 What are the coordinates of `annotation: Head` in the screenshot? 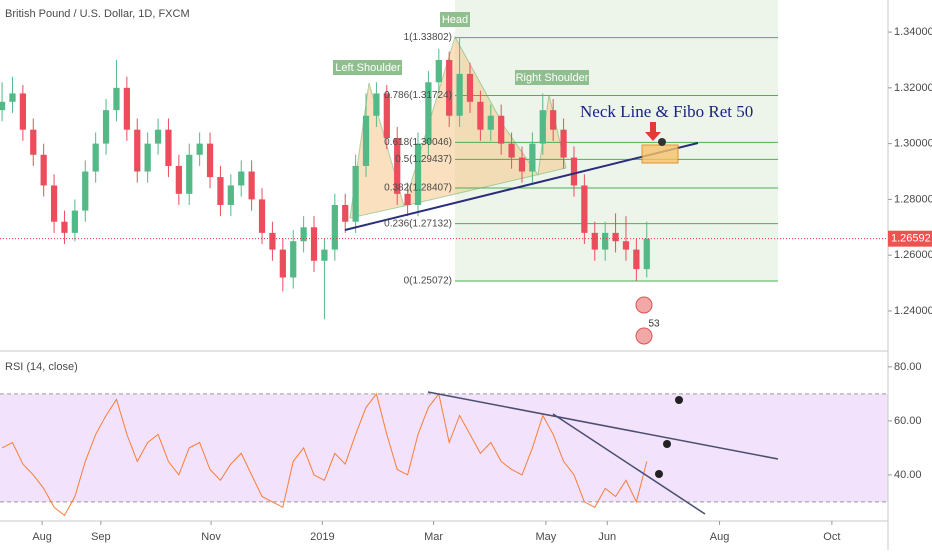 It's located at (455, 20).